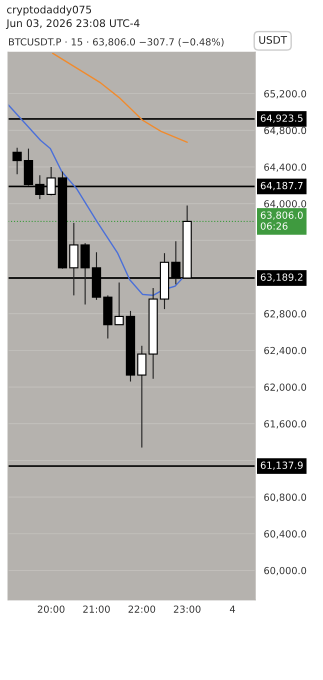  Describe the element at coordinates (281, 186) in the screenshot. I see `ref-line-label: 64,187.7` at that location.